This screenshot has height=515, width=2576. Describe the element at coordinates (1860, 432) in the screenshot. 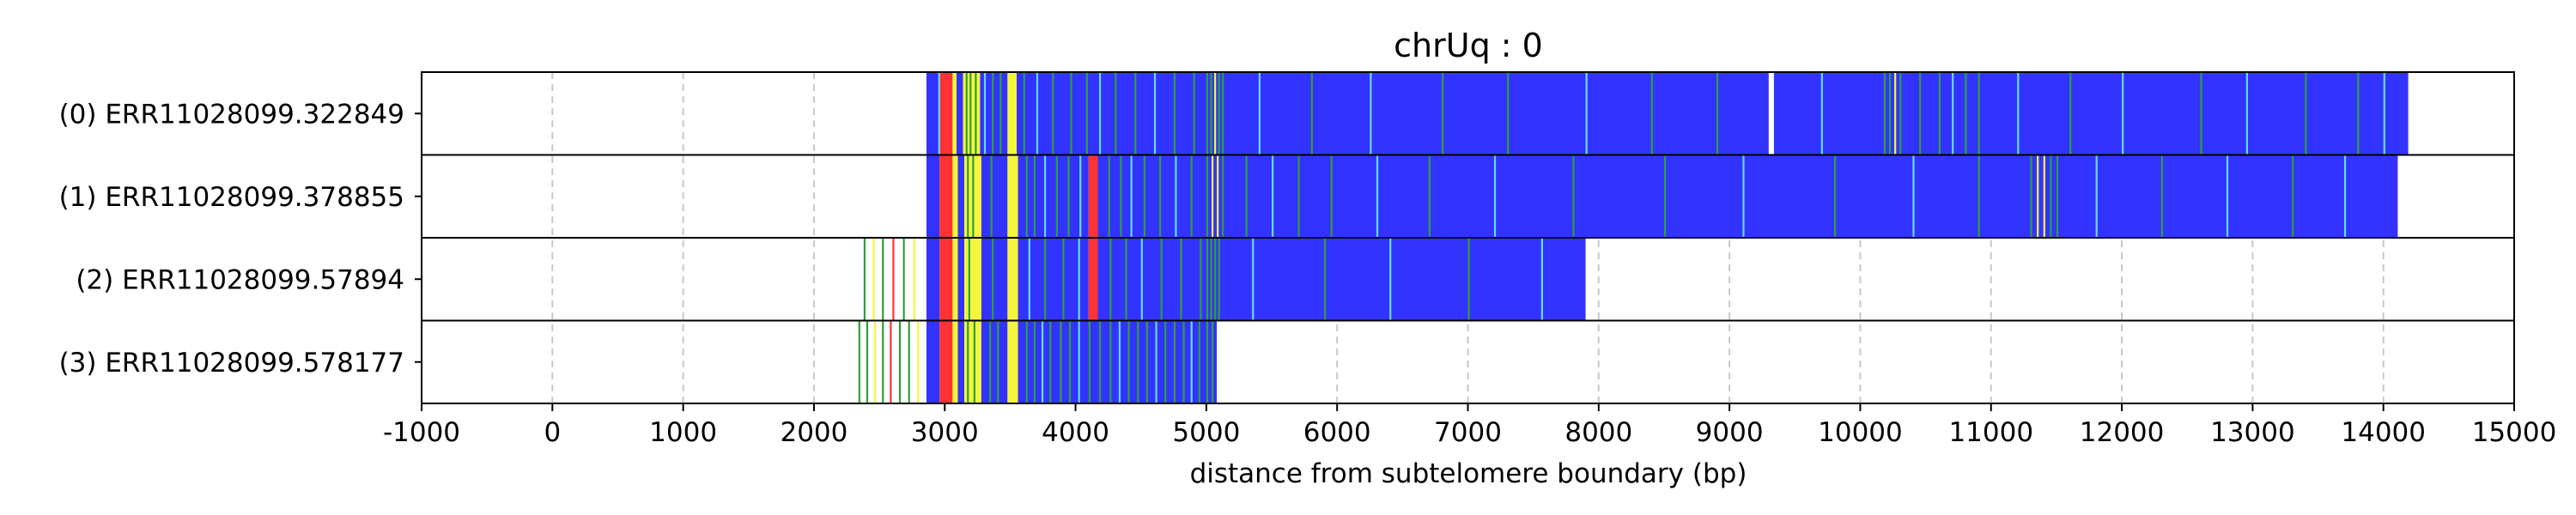

I see `x-tick-label: 10000` at that location.